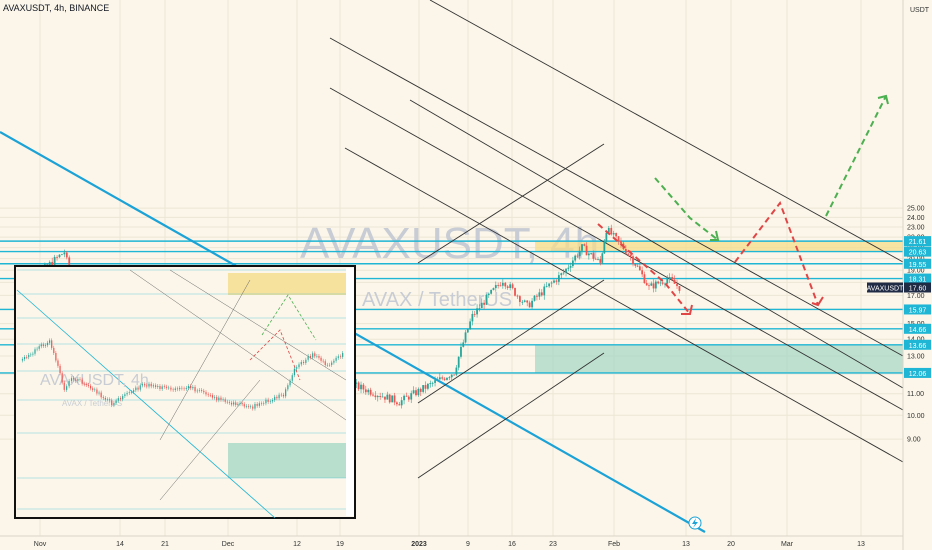 The image size is (932, 550). Describe the element at coordinates (120, 544) in the screenshot. I see `x-tick-label: 14` at that location.